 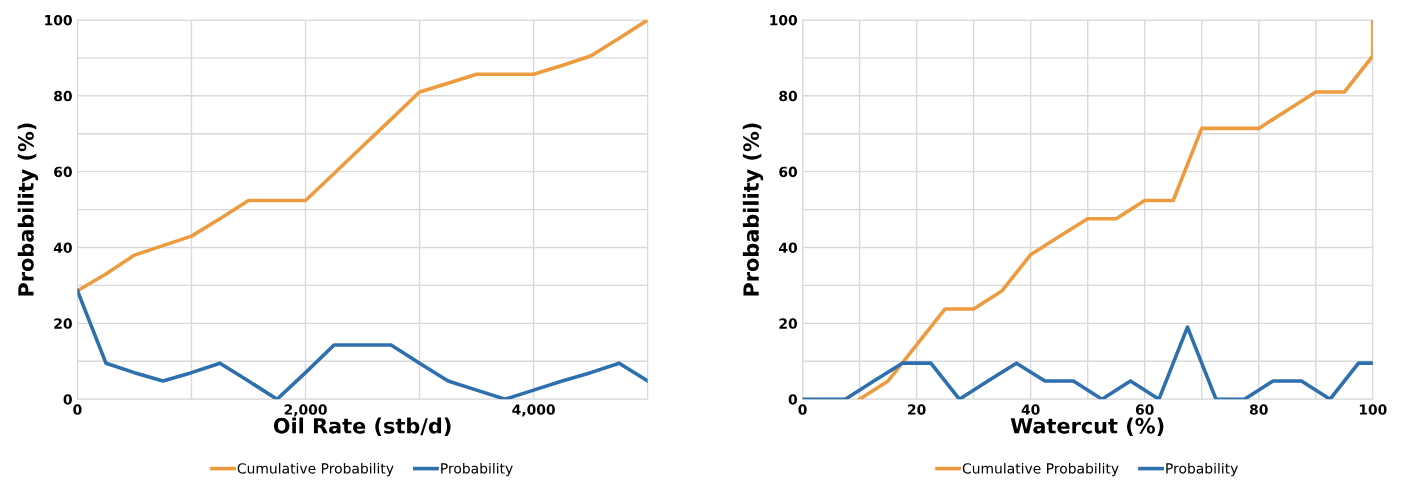 I want to click on x-tick-label: 2,000, so click(x=305, y=410).